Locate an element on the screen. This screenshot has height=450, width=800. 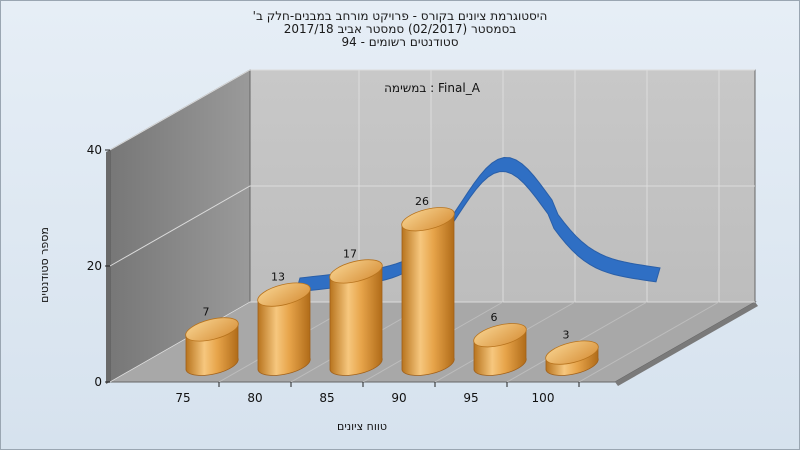
data-label-100: 3 is located at coordinates (566, 335).